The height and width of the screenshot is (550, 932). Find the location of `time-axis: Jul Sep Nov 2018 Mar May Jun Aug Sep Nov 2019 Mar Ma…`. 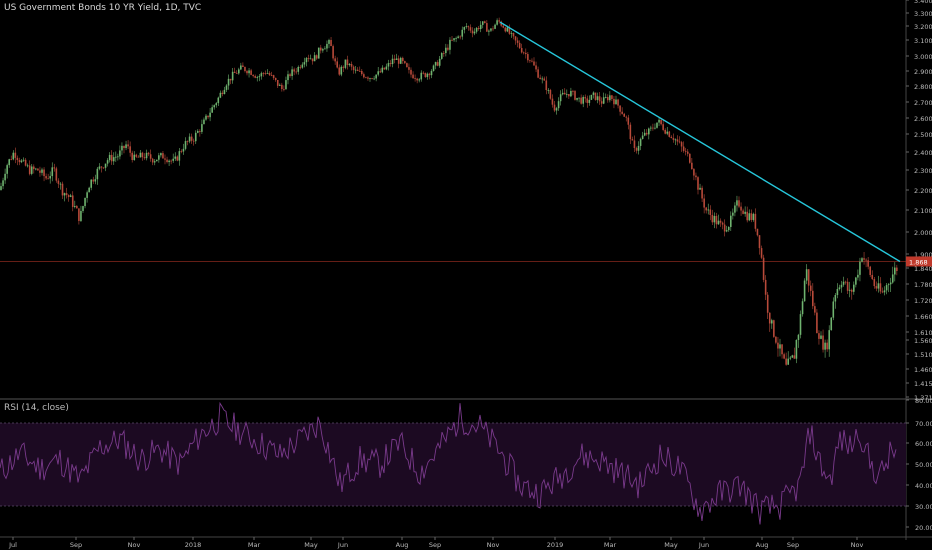

time-axis: Jul Sep Nov 2018 Mar May Jun Aug Sep Nov 2019 Mar Ma… is located at coordinates (435, 543).